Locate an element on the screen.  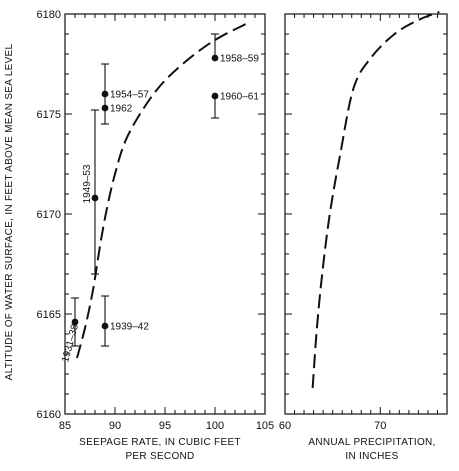
data-point-1949-53: 1949–53 is located at coordinates (90, 192).